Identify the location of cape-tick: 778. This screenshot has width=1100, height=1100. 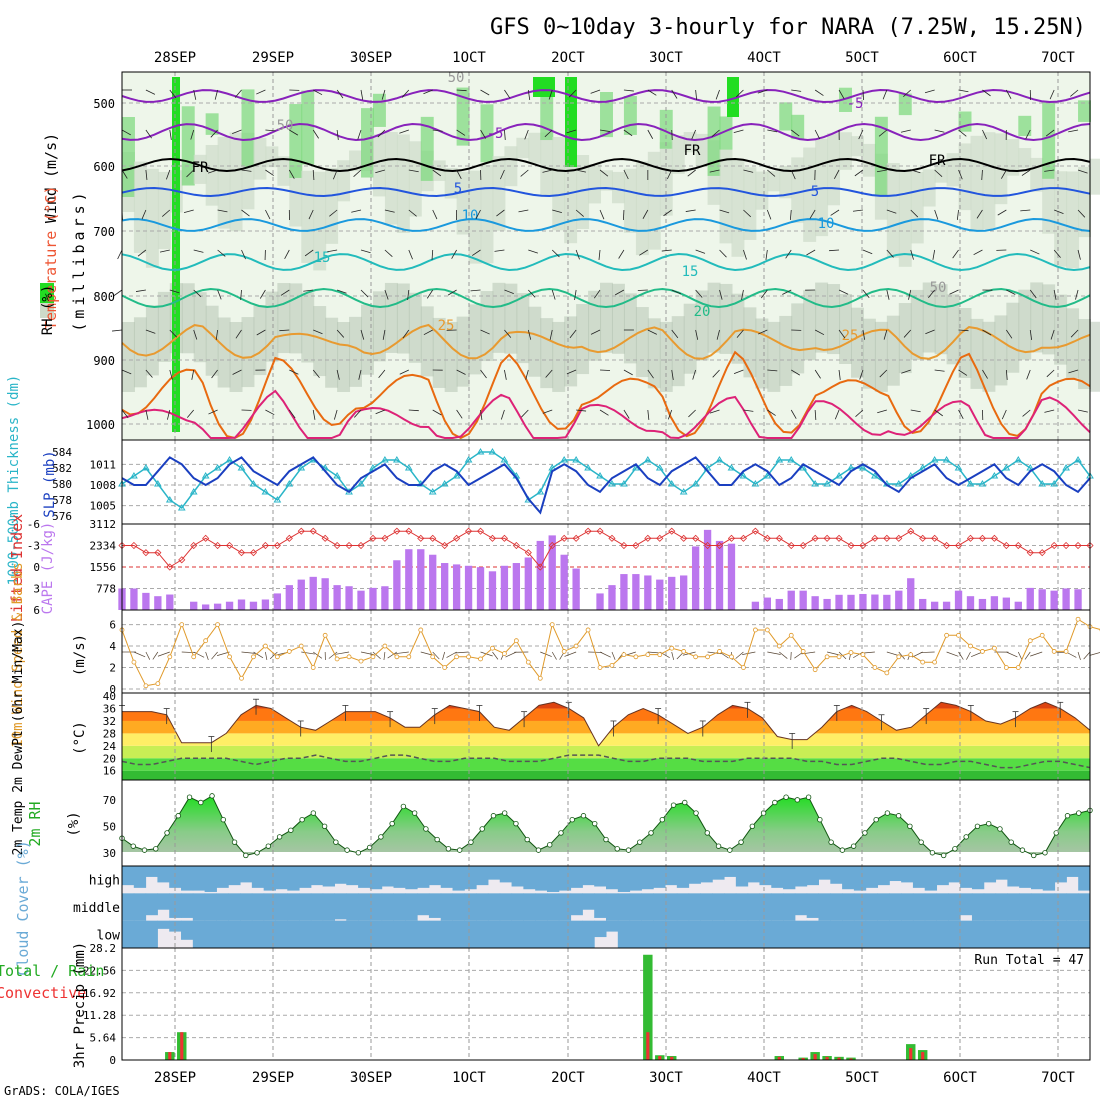
(106, 589).